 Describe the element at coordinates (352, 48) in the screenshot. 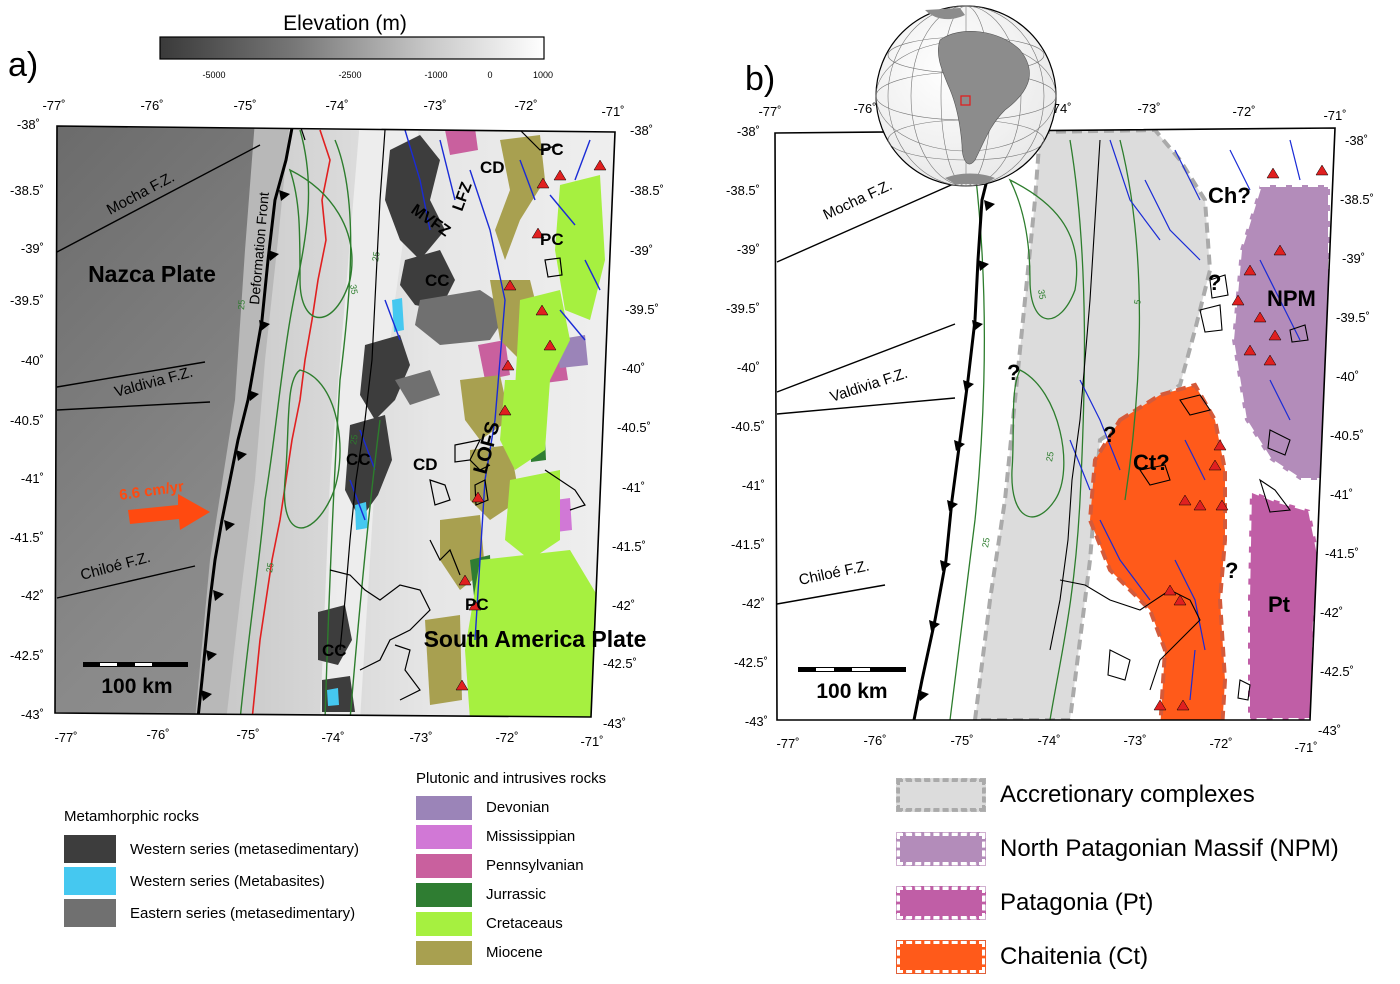

I see `elevation-gradient` at that location.